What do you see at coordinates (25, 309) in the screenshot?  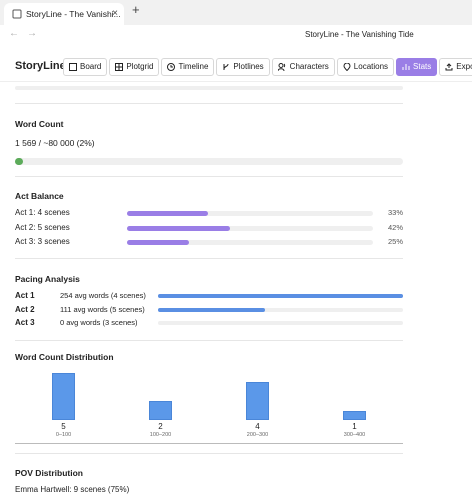 I see `pacing-act: Act 2` at bounding box center [25, 309].